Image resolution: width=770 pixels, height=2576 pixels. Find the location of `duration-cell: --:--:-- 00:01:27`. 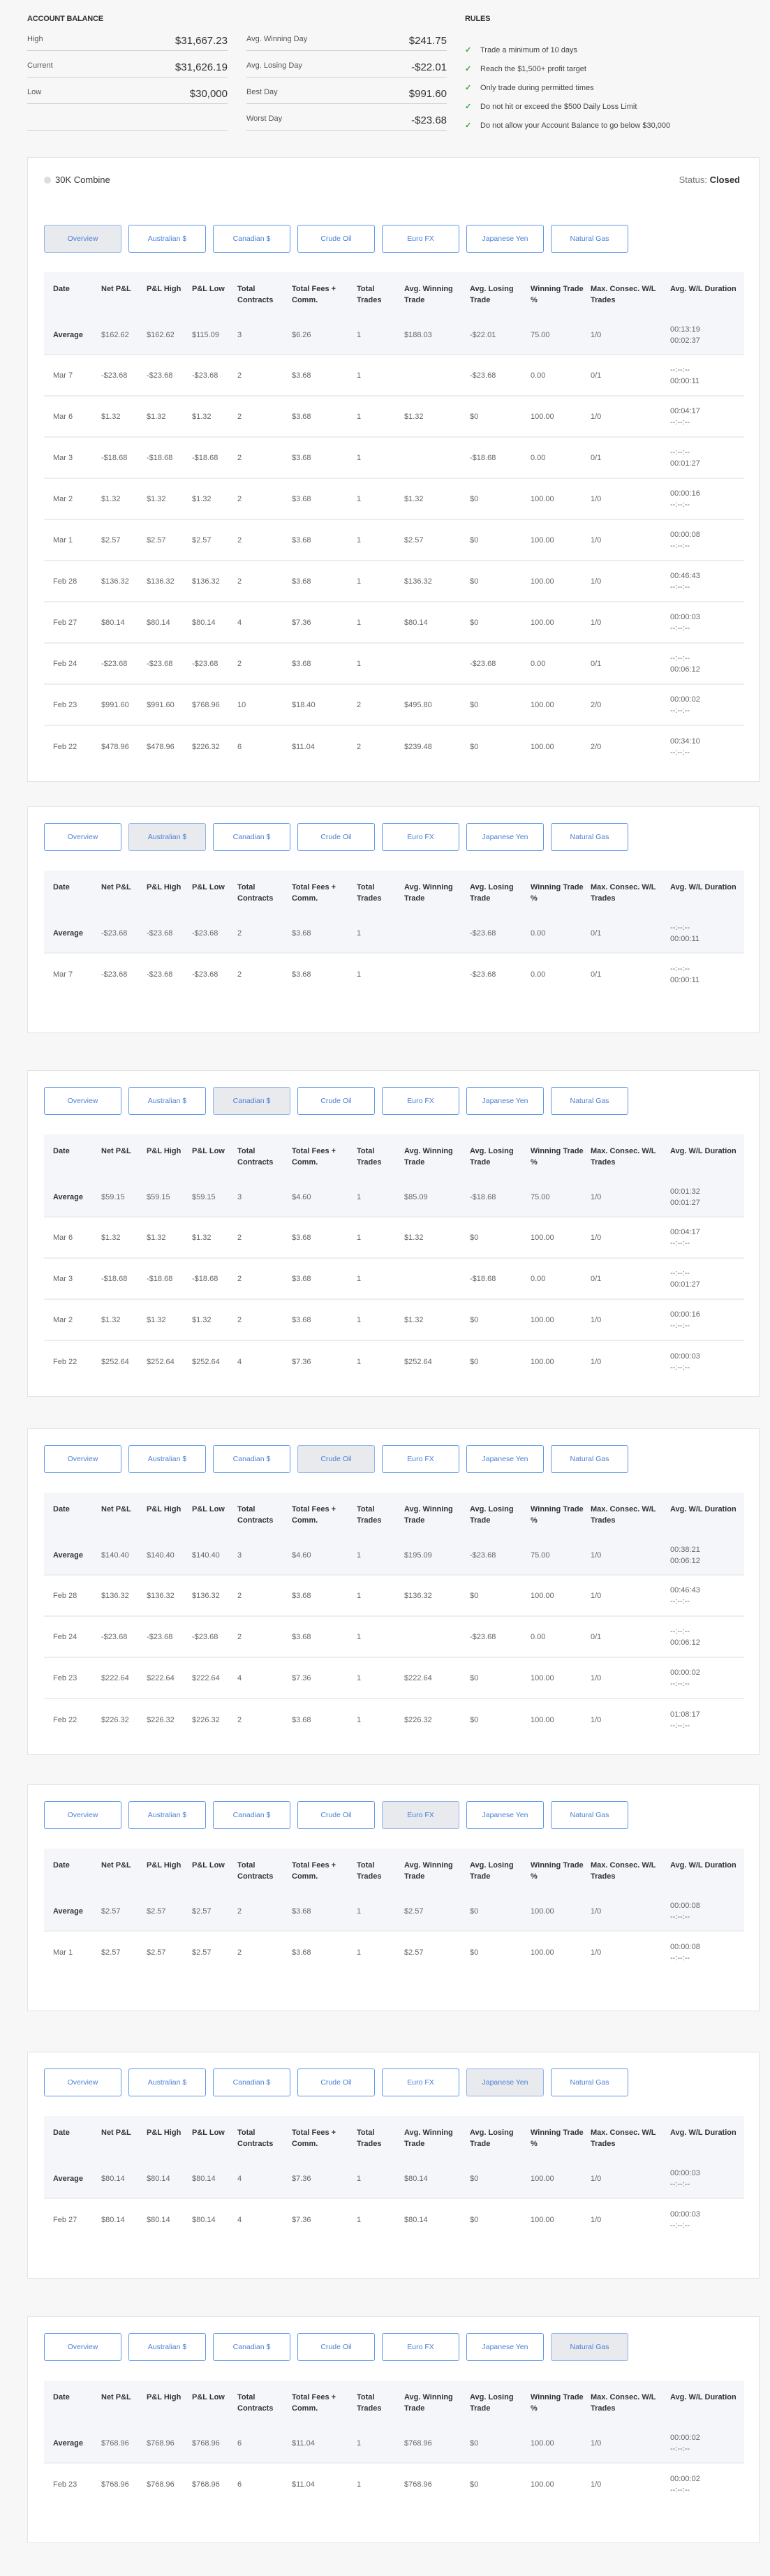

duration-cell: --:--:-- 00:01:27 is located at coordinates (707, 458).